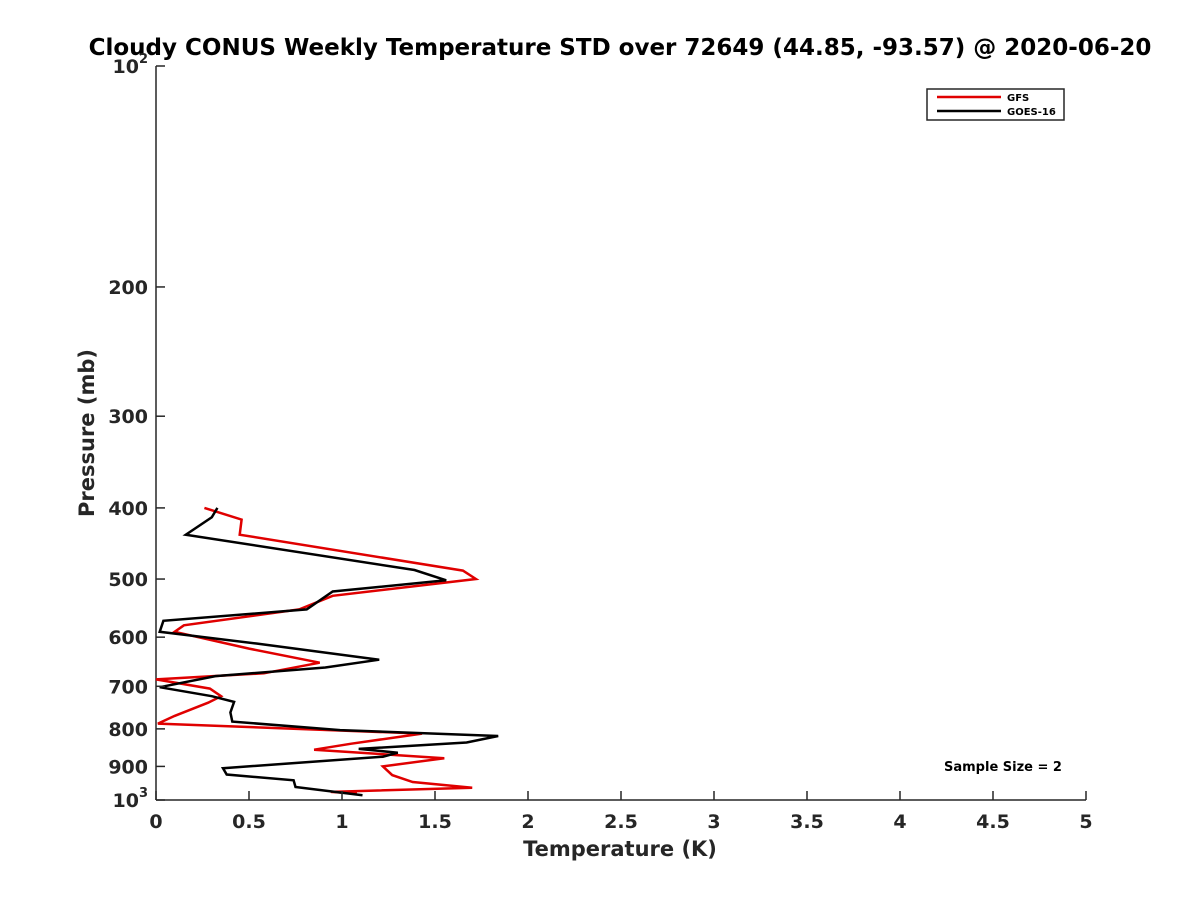 Image resolution: width=1200 pixels, height=900 pixels. I want to click on y-axis-ticks: 10² 200 300 400 500 600 700 800 900 10³, so click(136, 432).